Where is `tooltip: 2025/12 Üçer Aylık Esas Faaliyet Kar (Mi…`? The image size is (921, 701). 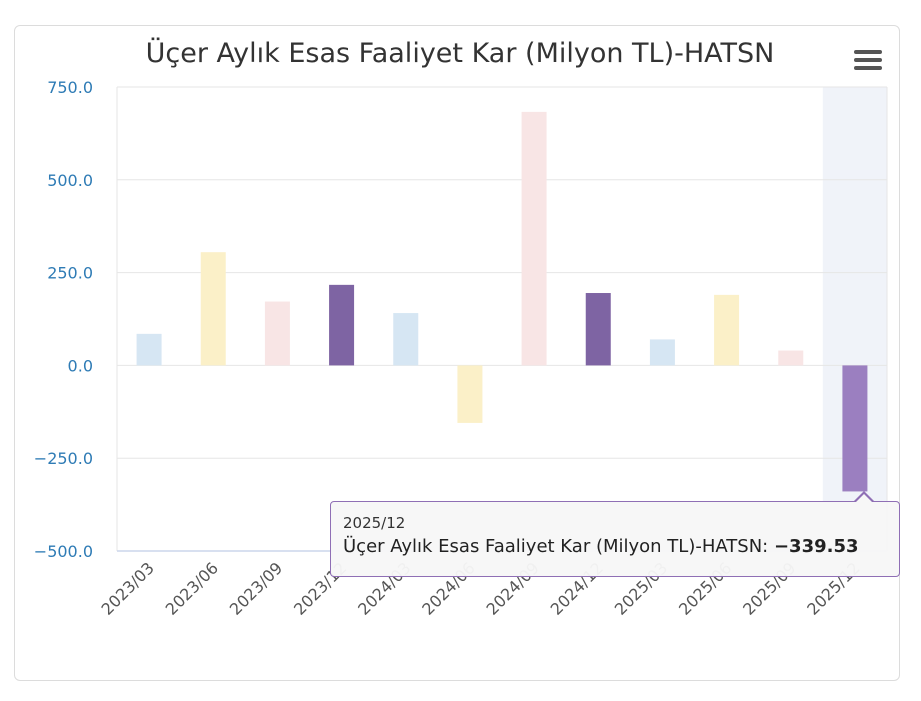 tooltip: 2025/12 Üçer Aylık Esas Faaliyet Kar (Mi… is located at coordinates (615, 539).